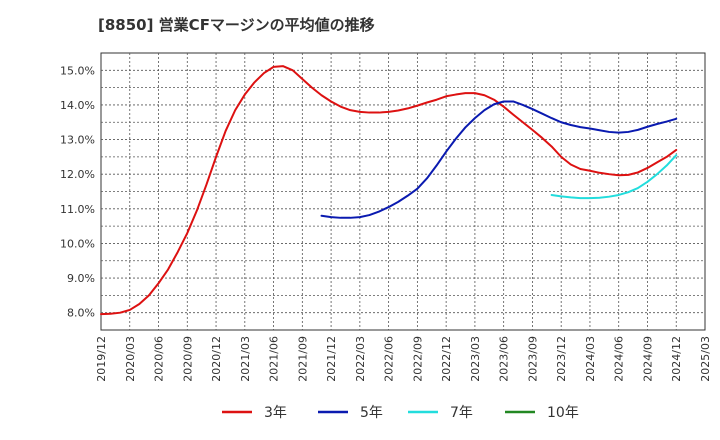 This screenshot has width=720, height=440. Describe the element at coordinates (302, 359) in the screenshot. I see `x-tick-label: 2021/09` at that location.